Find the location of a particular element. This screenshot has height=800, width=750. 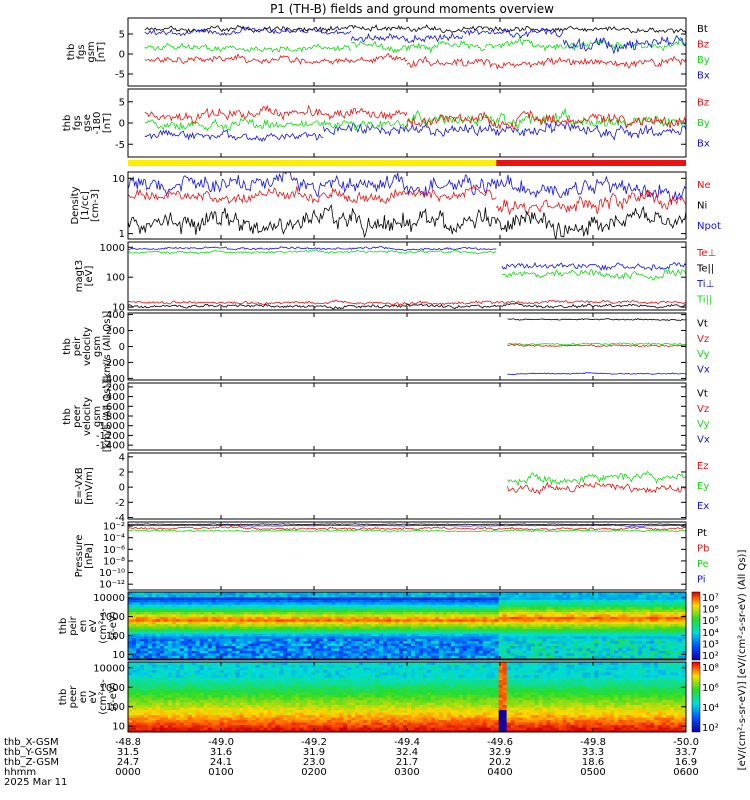

legend-peir_vel-3: Vx is located at coordinates (703, 369).